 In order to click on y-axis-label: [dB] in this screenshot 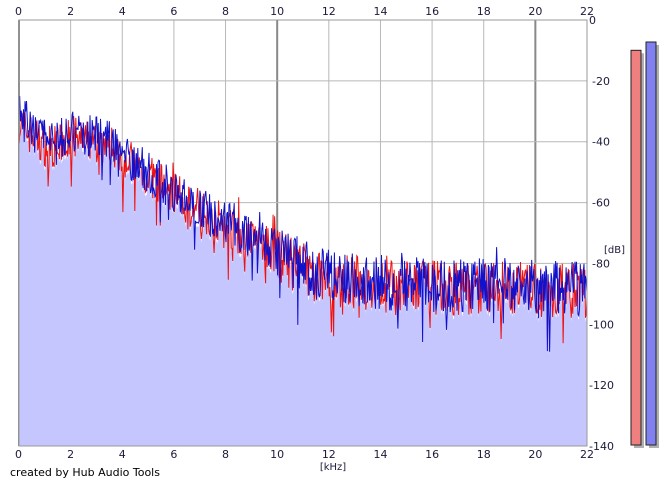, I will do `click(614, 250)`.